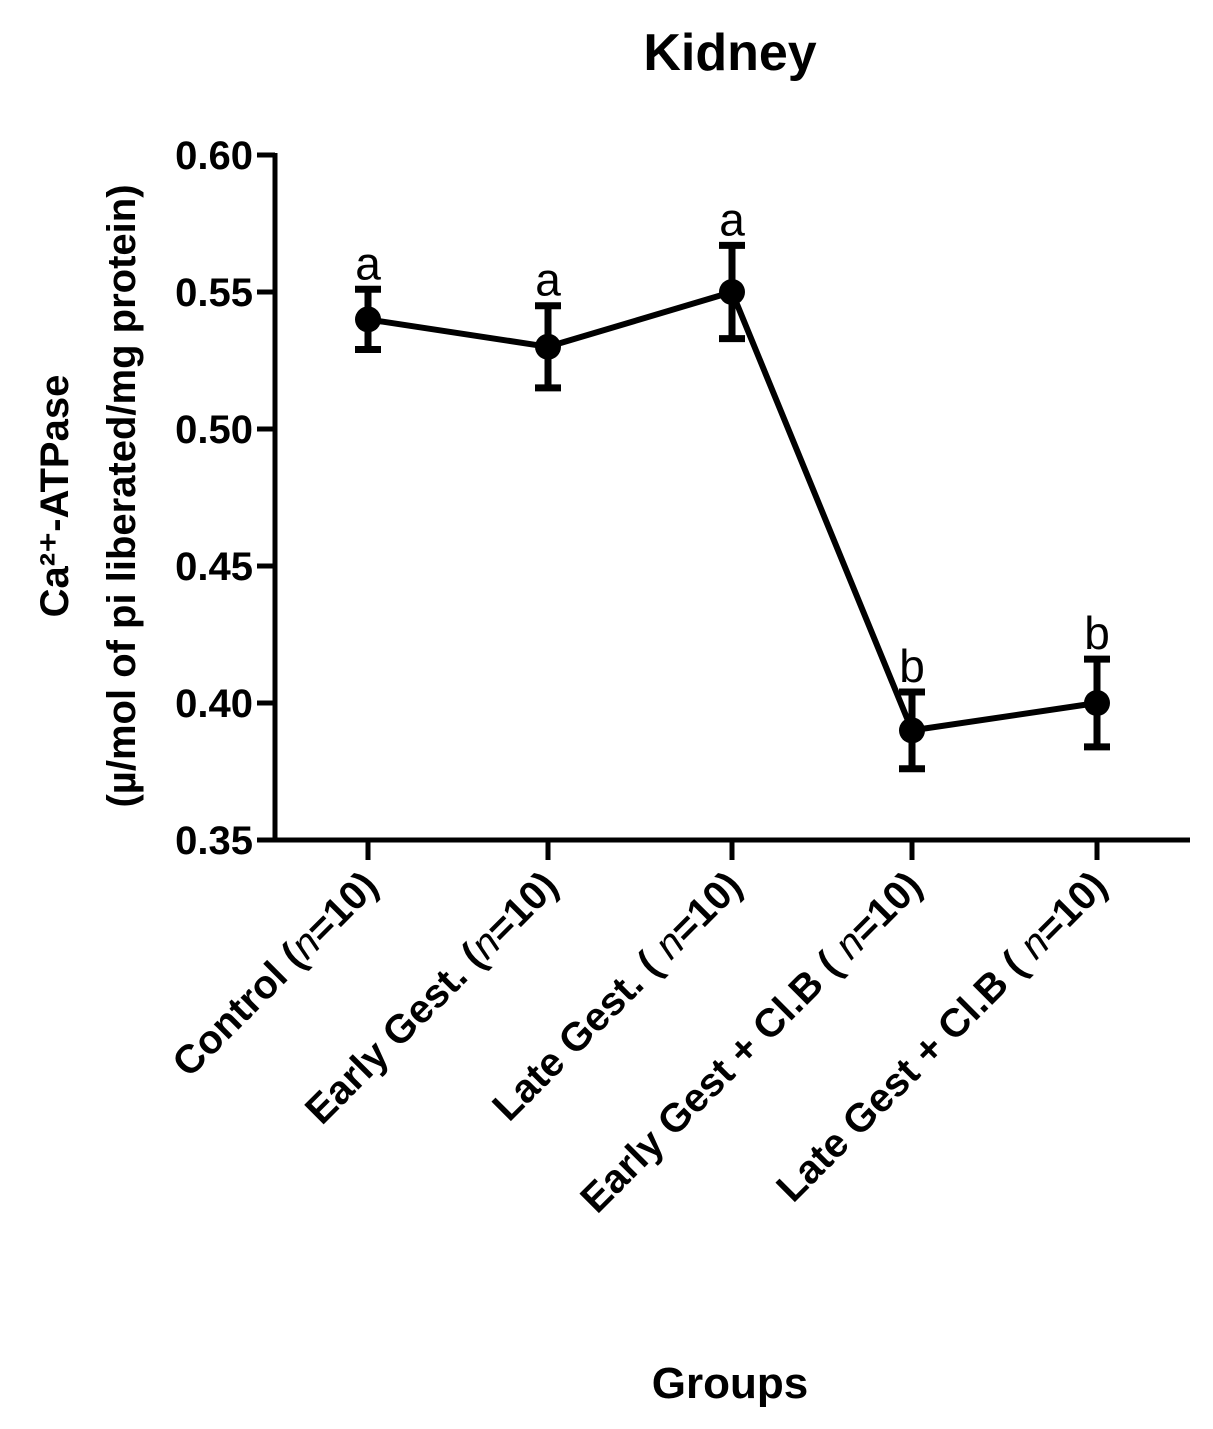 This screenshot has width=1213, height=1429. Describe the element at coordinates (122, 495) in the screenshot. I see `y-axis-label-line2: (µ/mol of pi liberated/mg protein)` at that location.